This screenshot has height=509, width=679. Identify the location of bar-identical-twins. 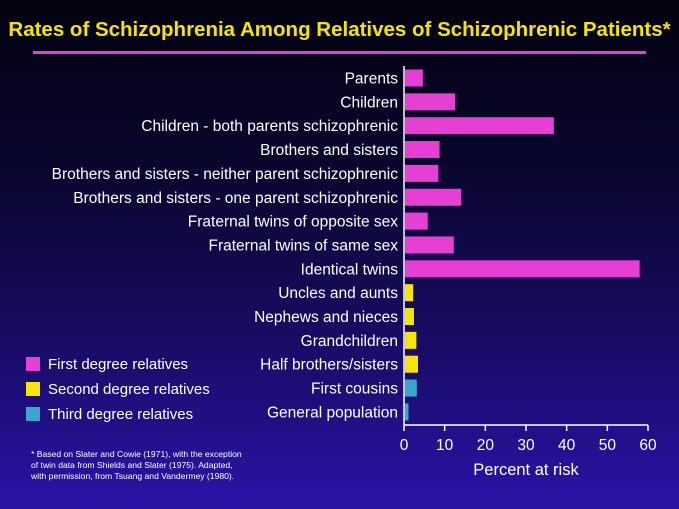
(522, 269).